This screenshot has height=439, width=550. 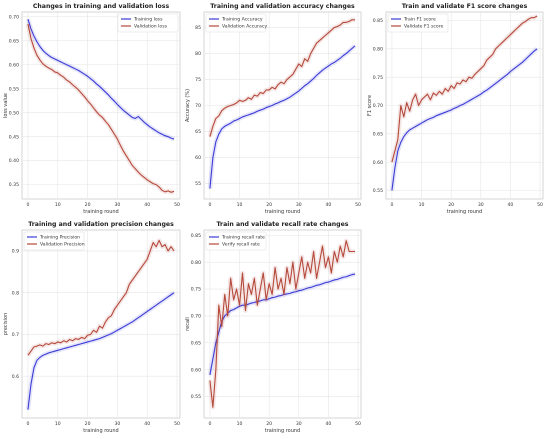 I want to click on legend-entry: Train F1 score, so click(x=419, y=20).